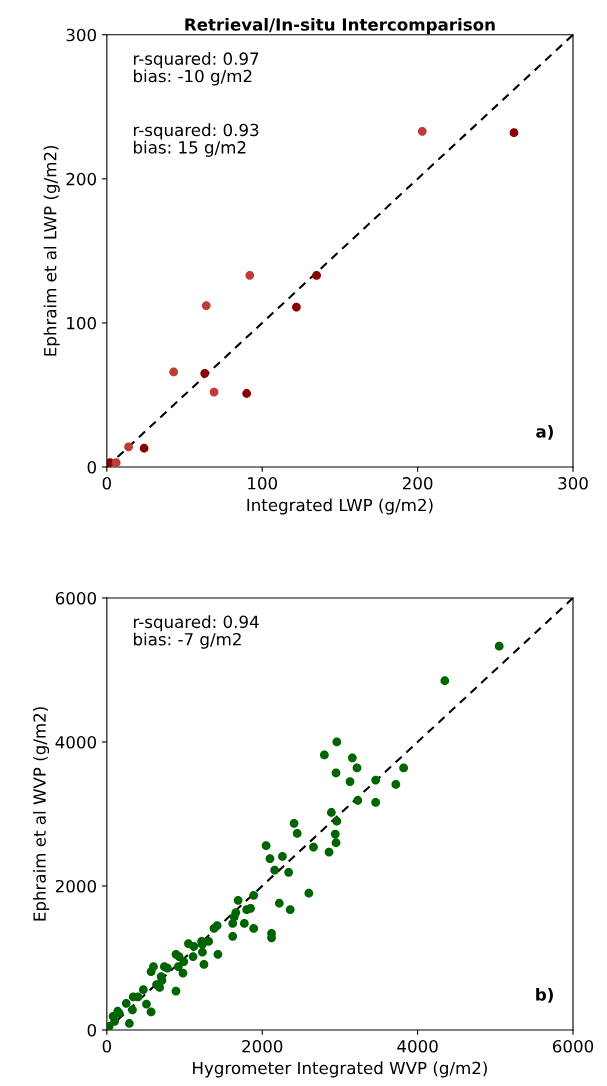 This screenshot has width=607, height=1086. What do you see at coordinates (41, 814) in the screenshot?
I see `y-axis-title: Ephraim et al WVP (g/m2)` at bounding box center [41, 814].